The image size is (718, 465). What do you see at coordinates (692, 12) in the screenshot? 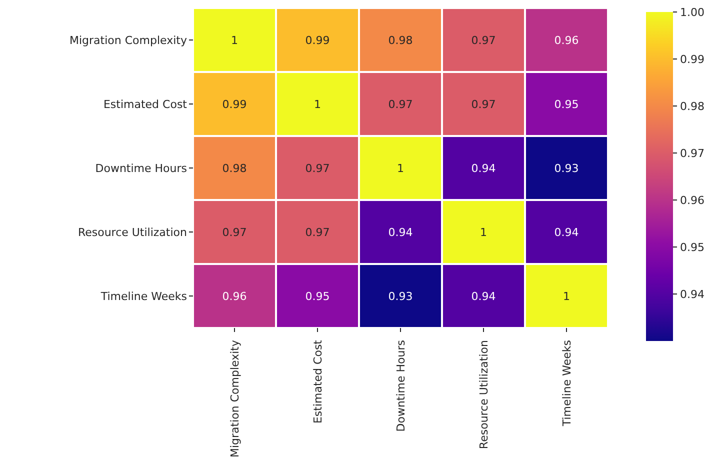
I see `color-bar-label: 1.00` at bounding box center [692, 12].